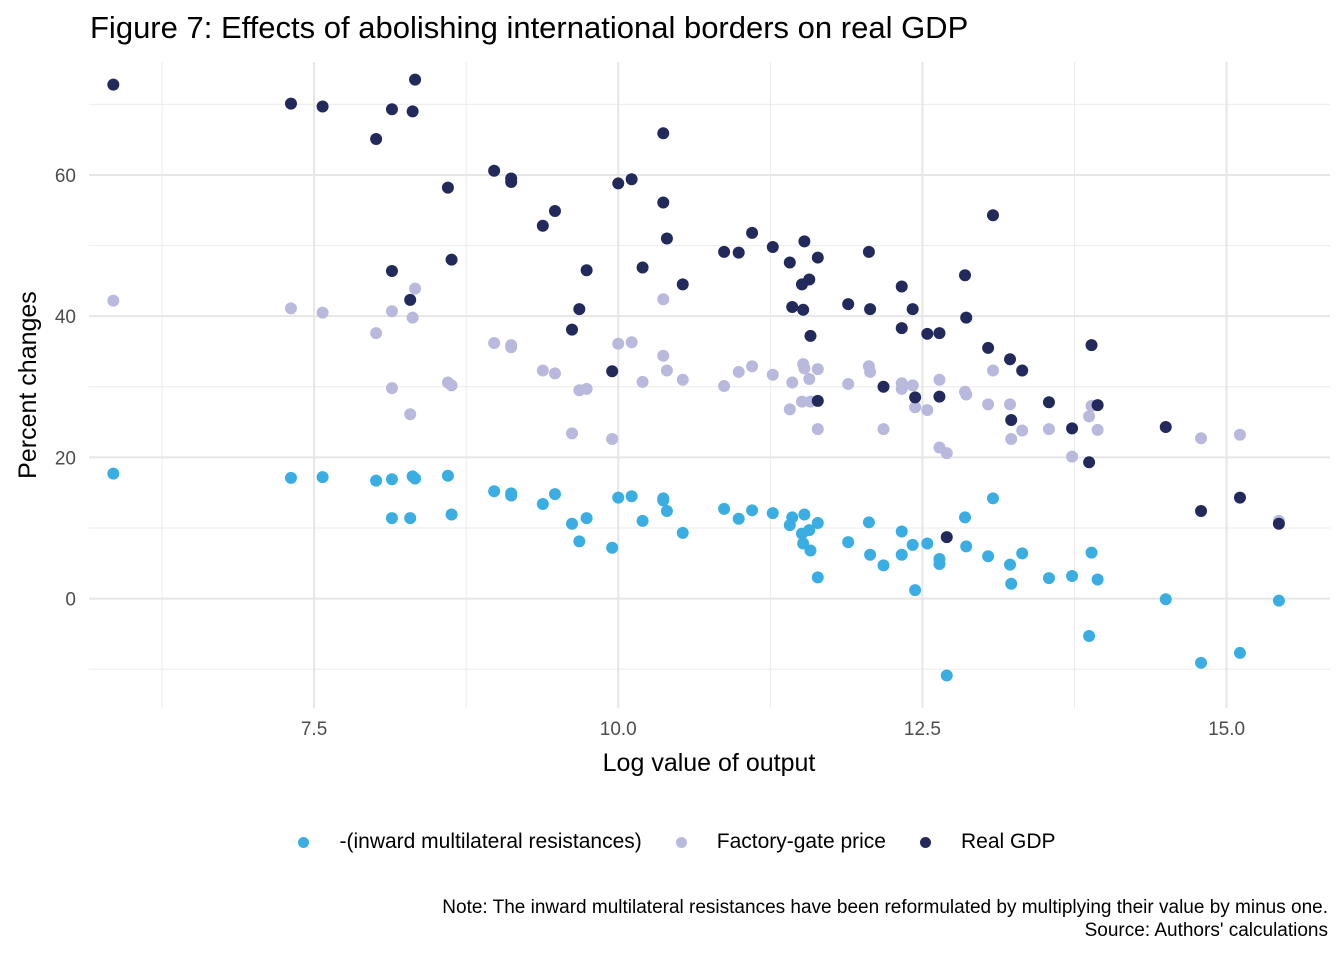 This screenshot has width=1344, height=960. What do you see at coordinates (925, 842) in the screenshot?
I see `legend-marker-real-gdp` at bounding box center [925, 842].